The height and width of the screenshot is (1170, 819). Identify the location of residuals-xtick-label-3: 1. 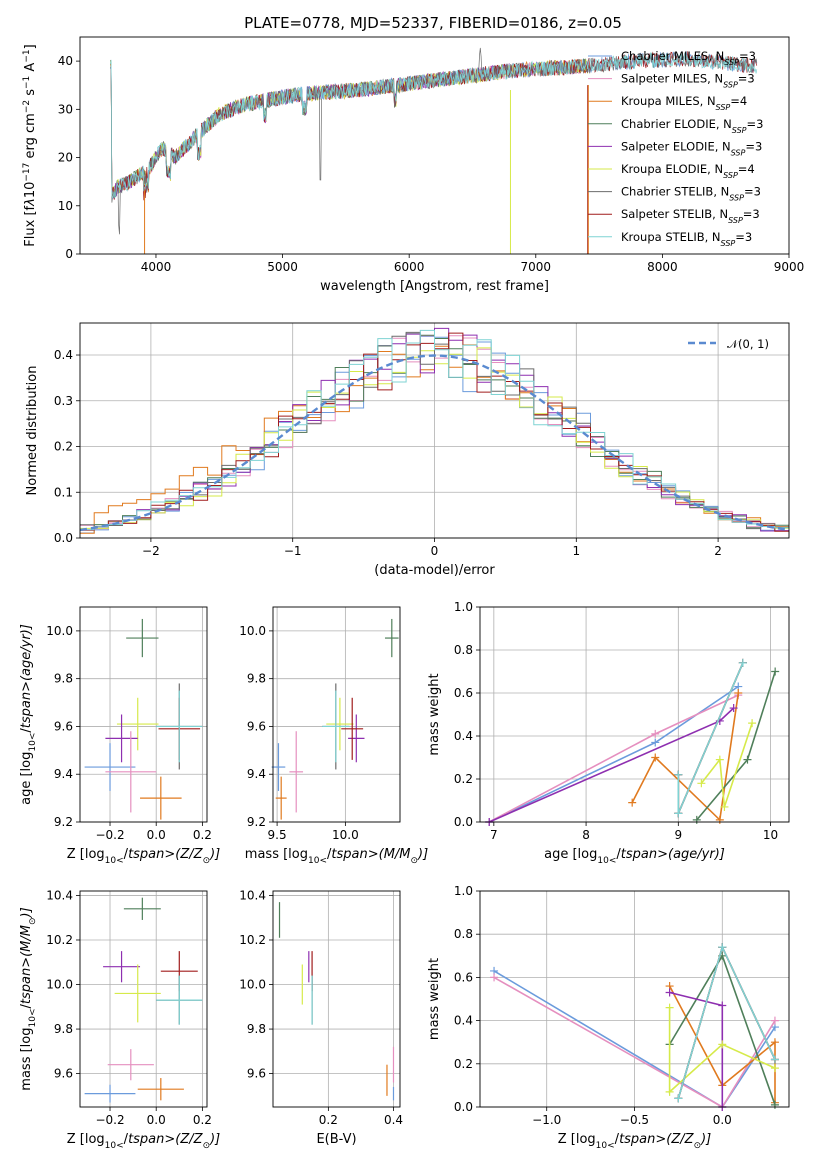
(576, 551).